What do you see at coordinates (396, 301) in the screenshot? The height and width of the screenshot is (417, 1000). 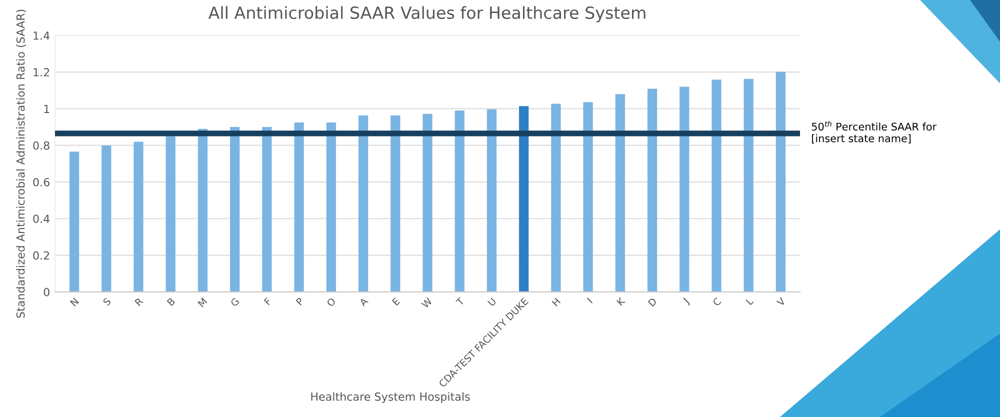 I see `x-tick-label: E` at bounding box center [396, 301].